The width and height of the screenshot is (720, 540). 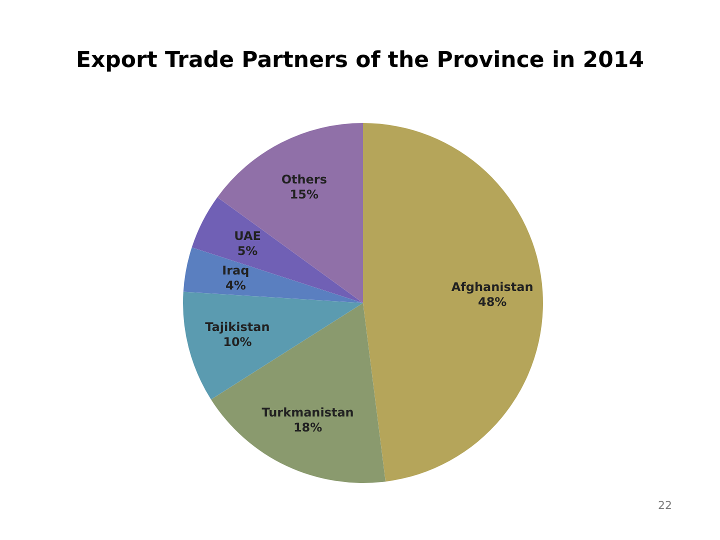 What do you see at coordinates (304, 179) in the screenshot?
I see `slice-label: Others` at bounding box center [304, 179].